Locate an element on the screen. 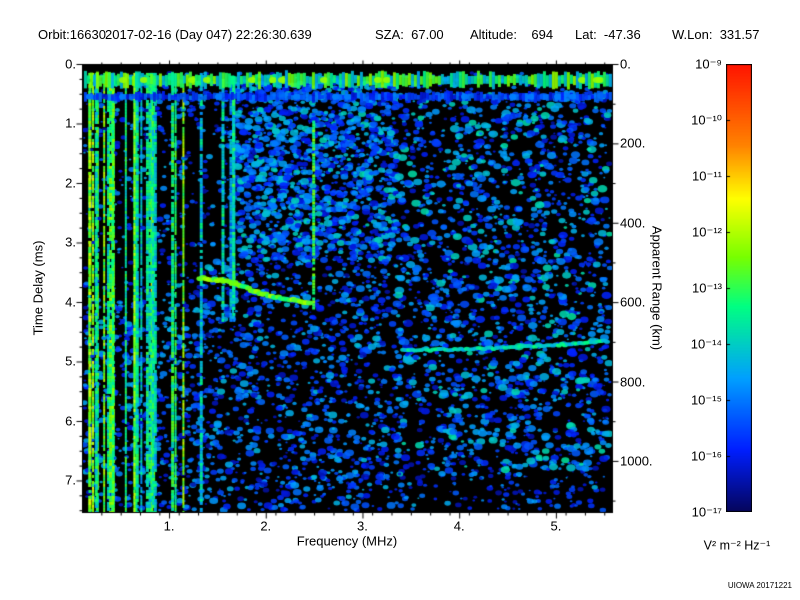 The image size is (800, 600). y-tick-label: 1. is located at coordinates (70, 123).